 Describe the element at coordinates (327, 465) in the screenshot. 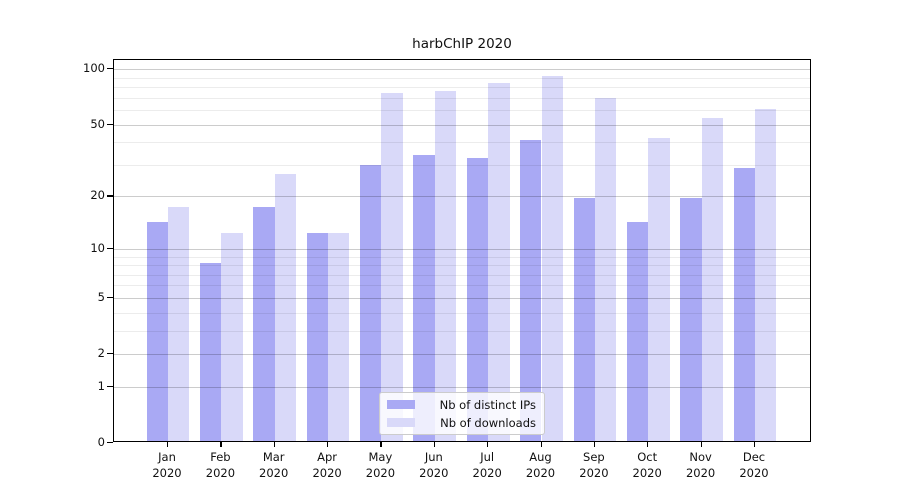

I see `x-tick-label: Apr 2020` at that location.